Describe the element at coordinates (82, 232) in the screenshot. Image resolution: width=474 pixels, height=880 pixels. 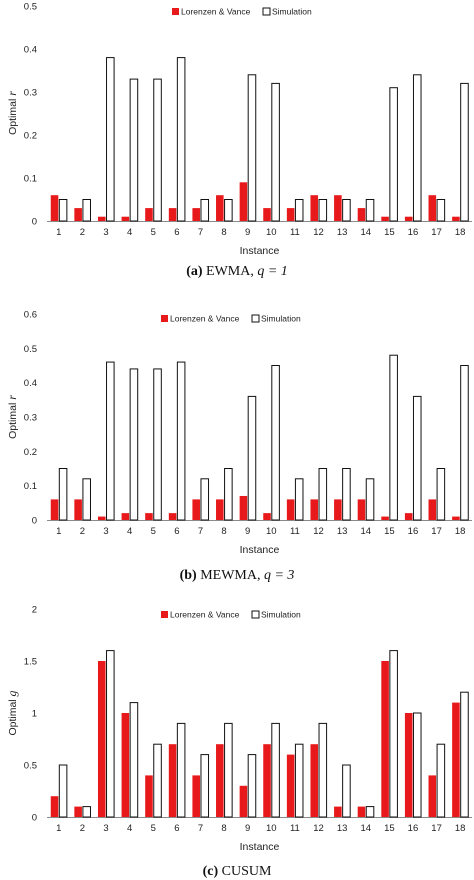
I see `x-tick-label: 2` at that location.